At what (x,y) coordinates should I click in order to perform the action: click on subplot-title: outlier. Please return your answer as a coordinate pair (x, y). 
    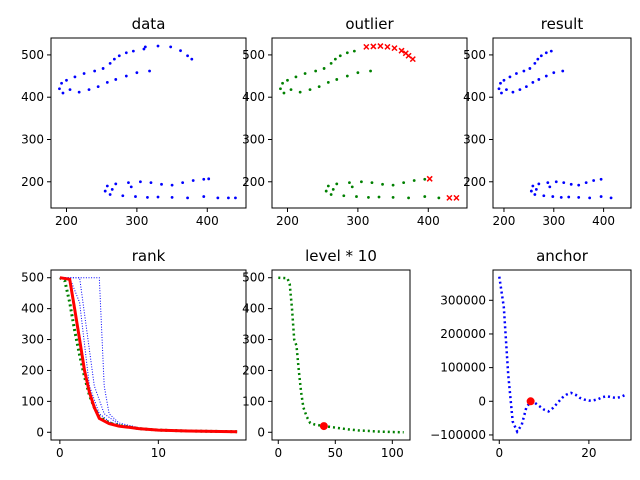
    Looking at the image, I should click on (369, 24).